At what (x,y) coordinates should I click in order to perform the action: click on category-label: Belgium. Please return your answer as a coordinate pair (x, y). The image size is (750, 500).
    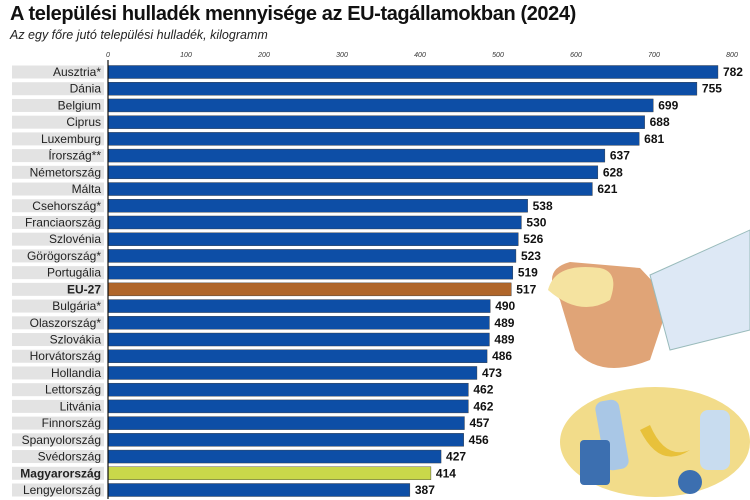
    Looking at the image, I should click on (79, 105).